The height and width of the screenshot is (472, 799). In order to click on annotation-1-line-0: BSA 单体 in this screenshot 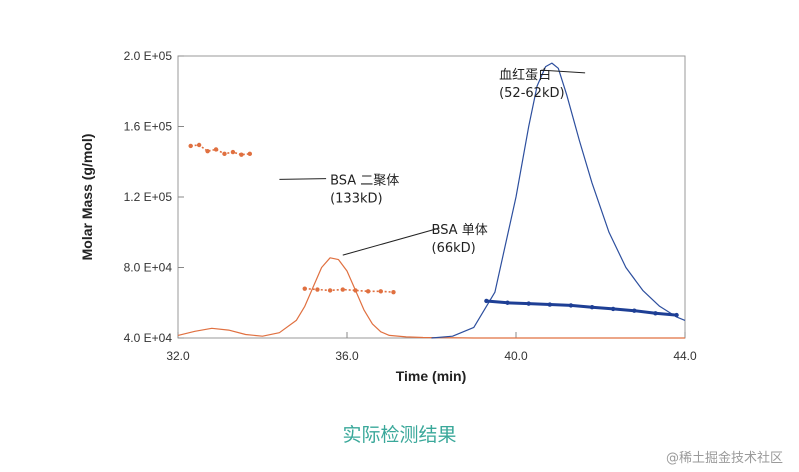, I will do `click(460, 230)`.